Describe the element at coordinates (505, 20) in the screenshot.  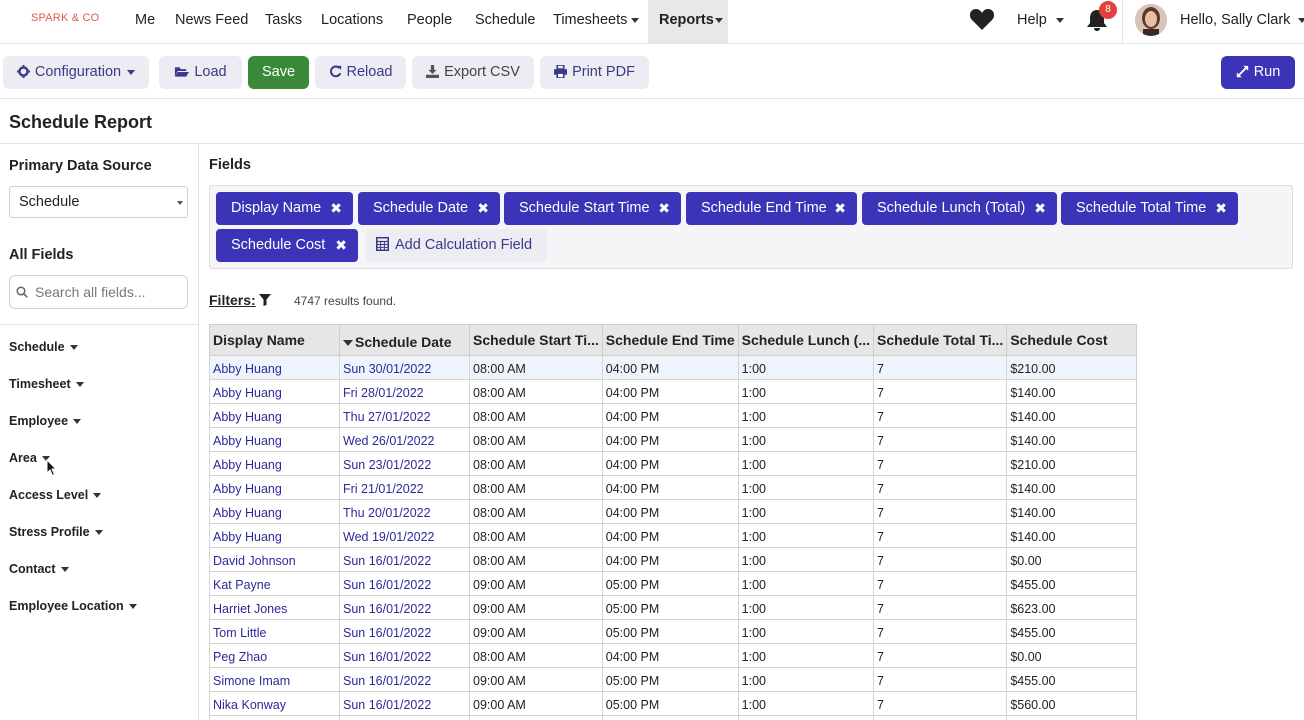
I see `nav-schedule: Schedule` at that location.